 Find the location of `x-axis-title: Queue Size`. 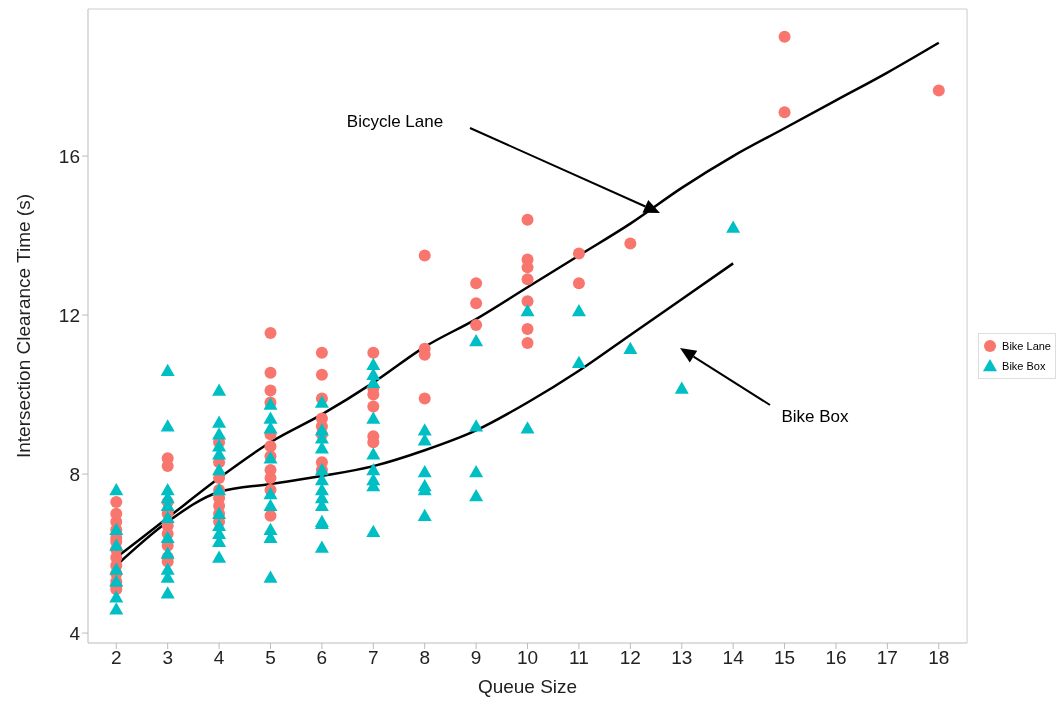

x-axis-title: Queue Size is located at coordinates (527, 686).